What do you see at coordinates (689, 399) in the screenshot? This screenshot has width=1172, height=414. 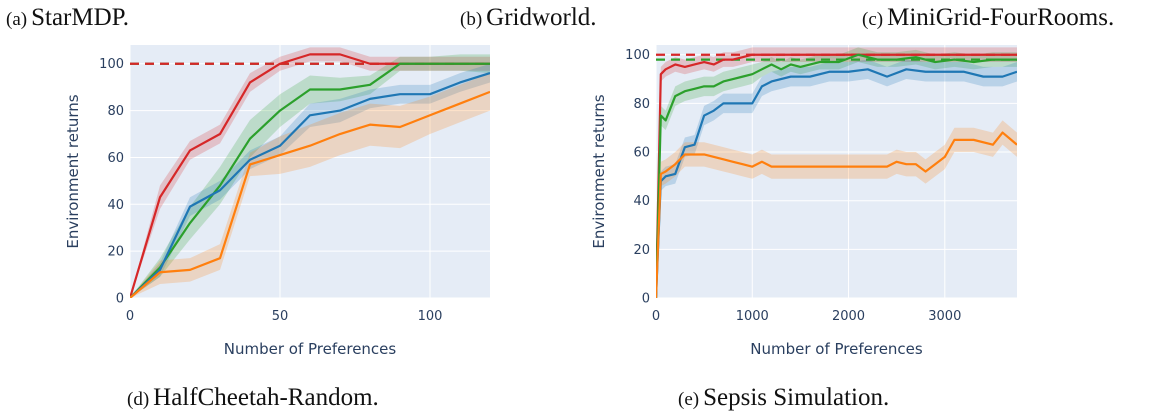 I see `caption-e-label: (e)` at bounding box center [689, 399].